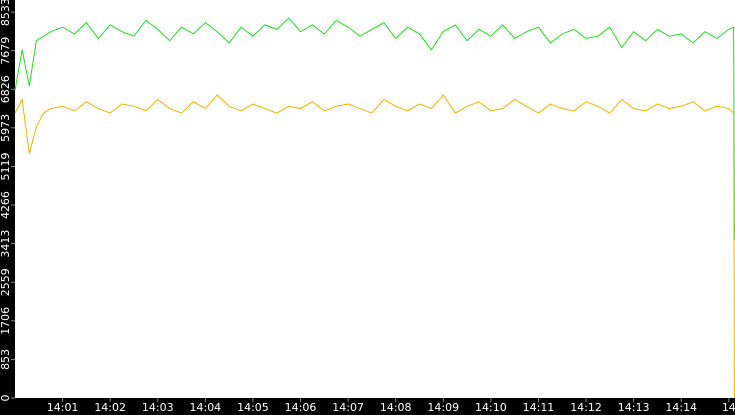 The height and width of the screenshot is (415, 735). I want to click on x-tick-label: 14:09, so click(443, 407).